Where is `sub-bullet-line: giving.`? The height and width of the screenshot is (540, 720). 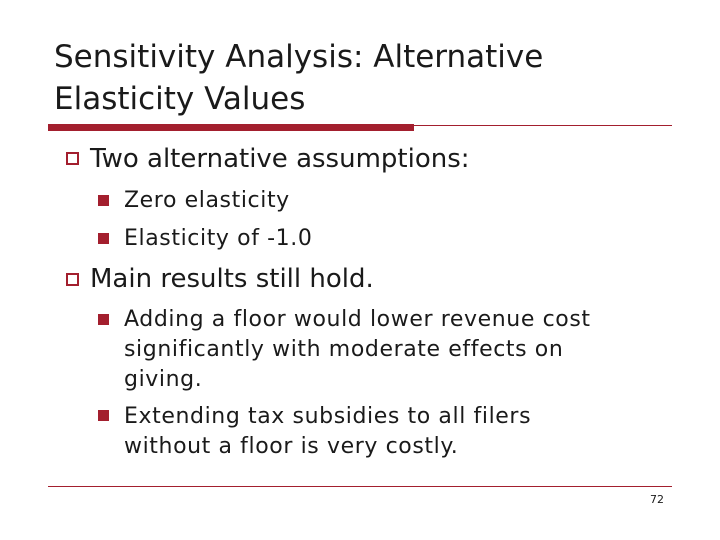 sub-bullet-line: giving. is located at coordinates (163, 379).